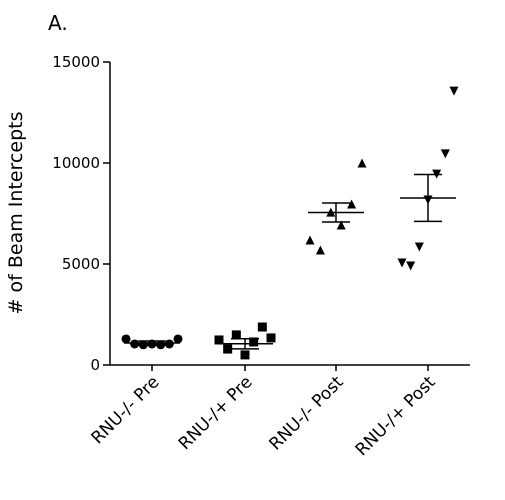 This screenshot has height=500, width=505. What do you see at coordinates (126, 410) in the screenshot?
I see `x-tick-label: RNU-/- Pre` at bounding box center [126, 410].